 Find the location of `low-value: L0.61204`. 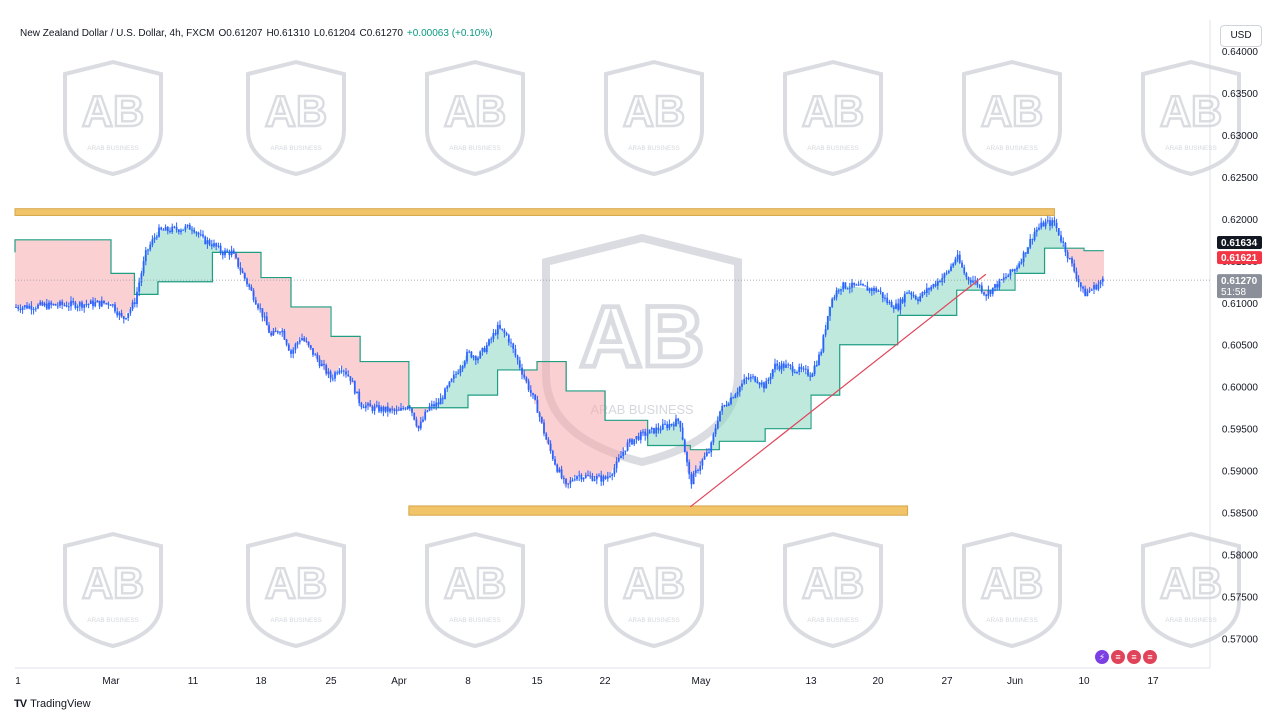

low-value: L0.61204 is located at coordinates (335, 33).